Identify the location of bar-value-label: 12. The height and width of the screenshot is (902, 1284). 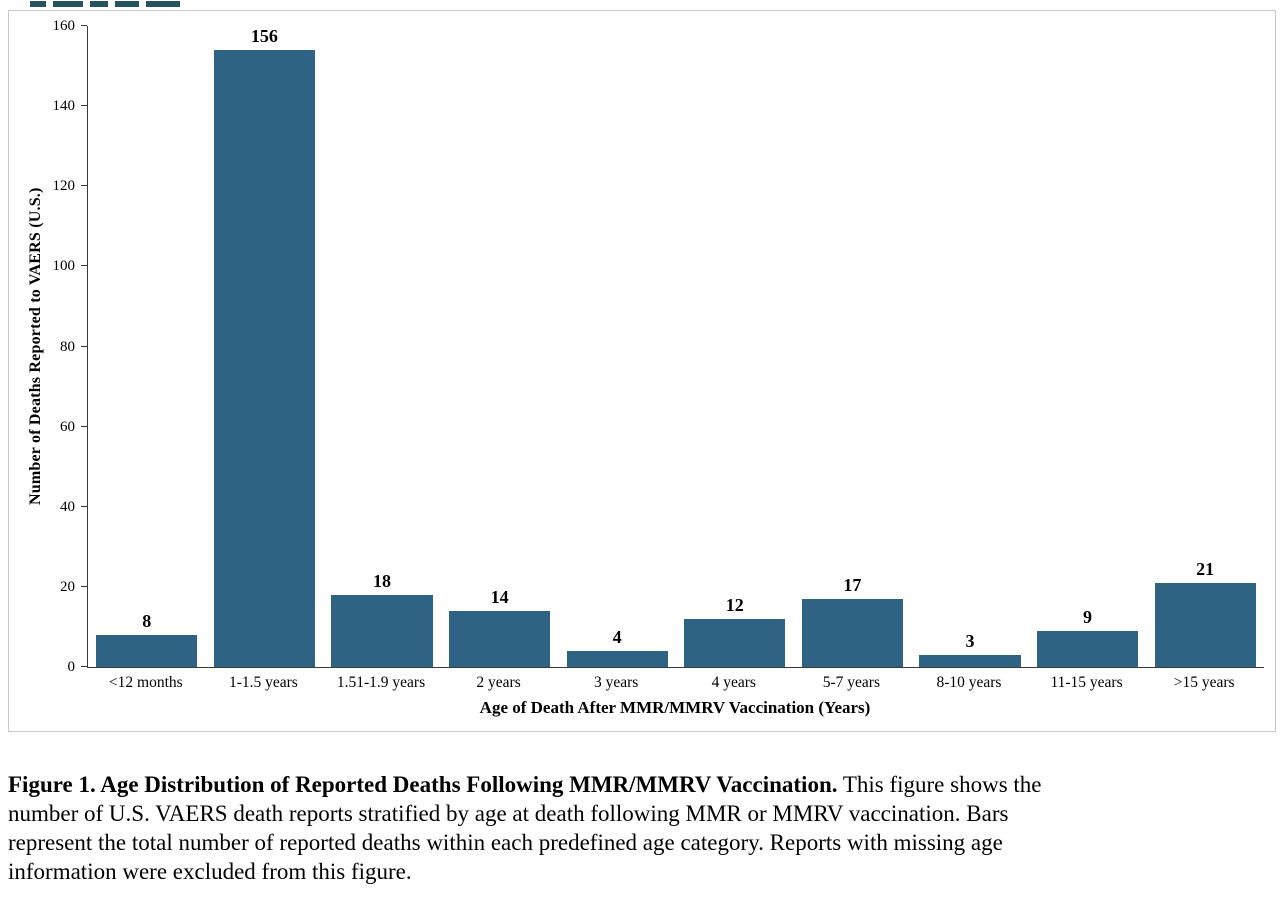
(734, 604).